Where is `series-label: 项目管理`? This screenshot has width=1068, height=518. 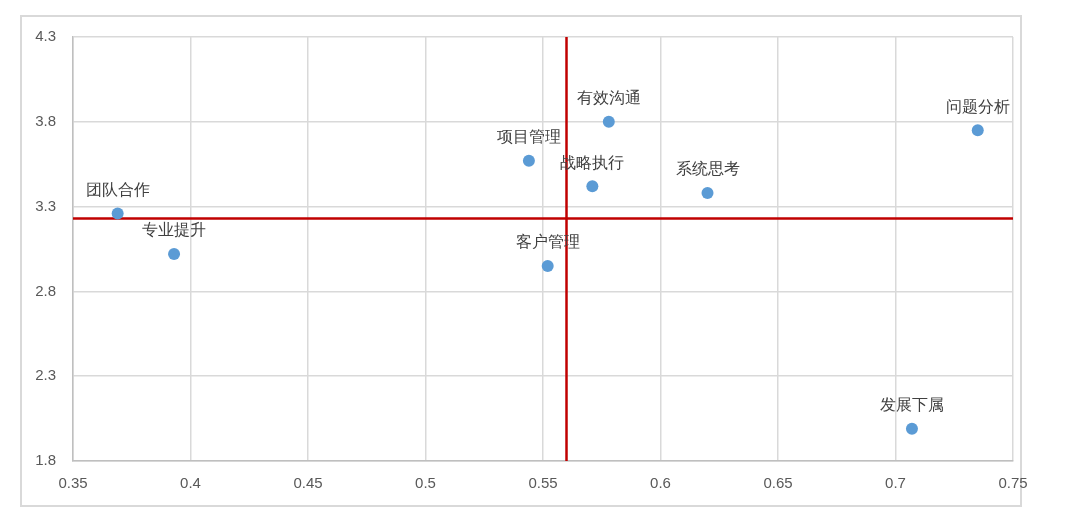 series-label: 项目管理 is located at coordinates (528, 137).